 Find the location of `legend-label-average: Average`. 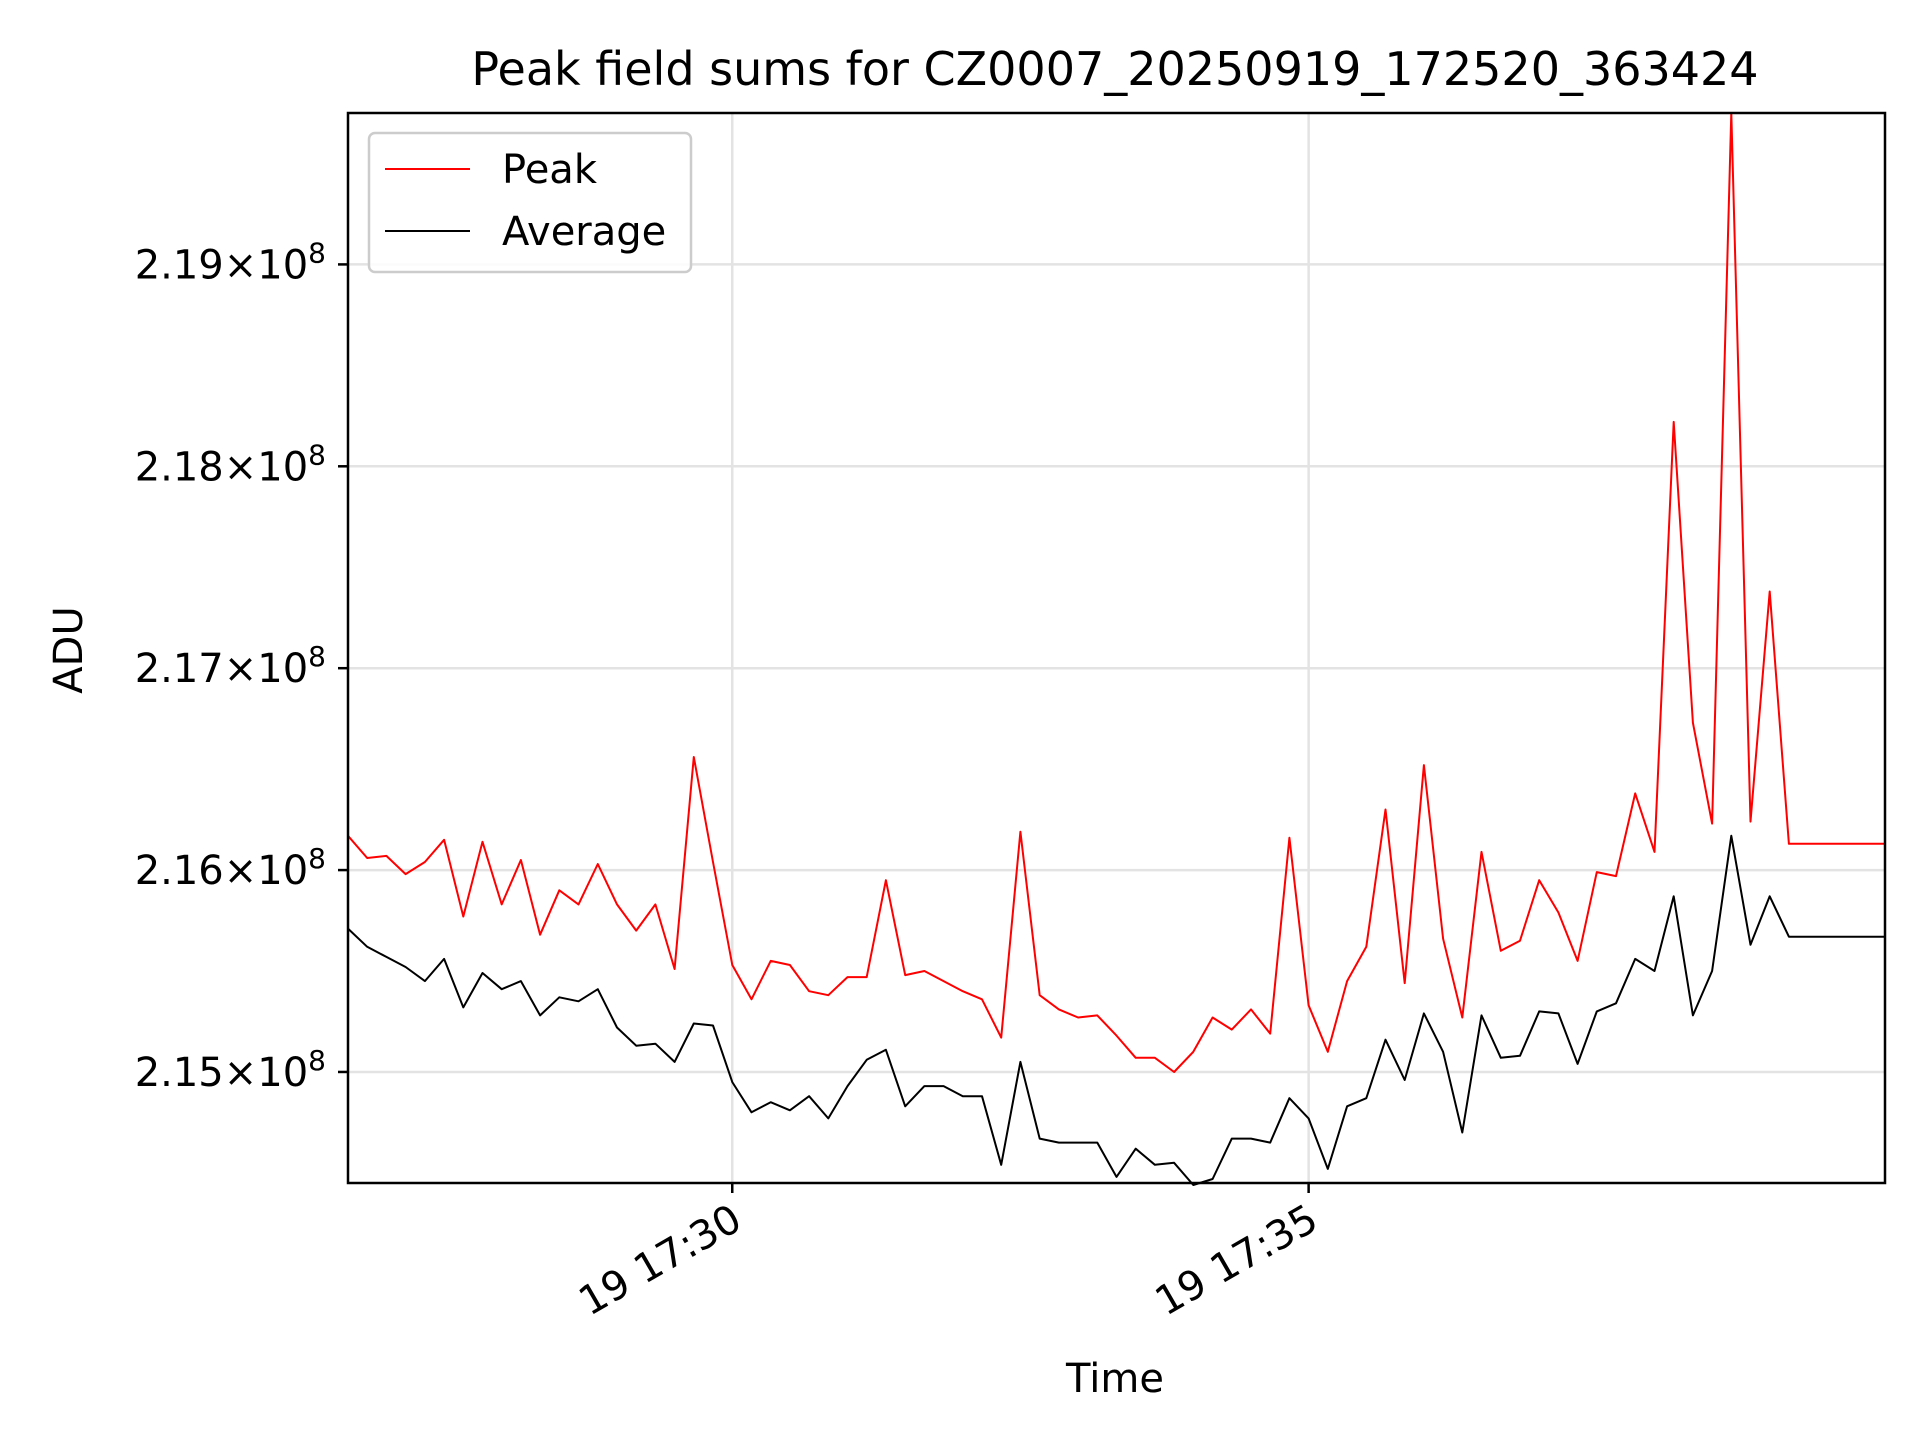

legend-label-average: Average is located at coordinates (584, 232).